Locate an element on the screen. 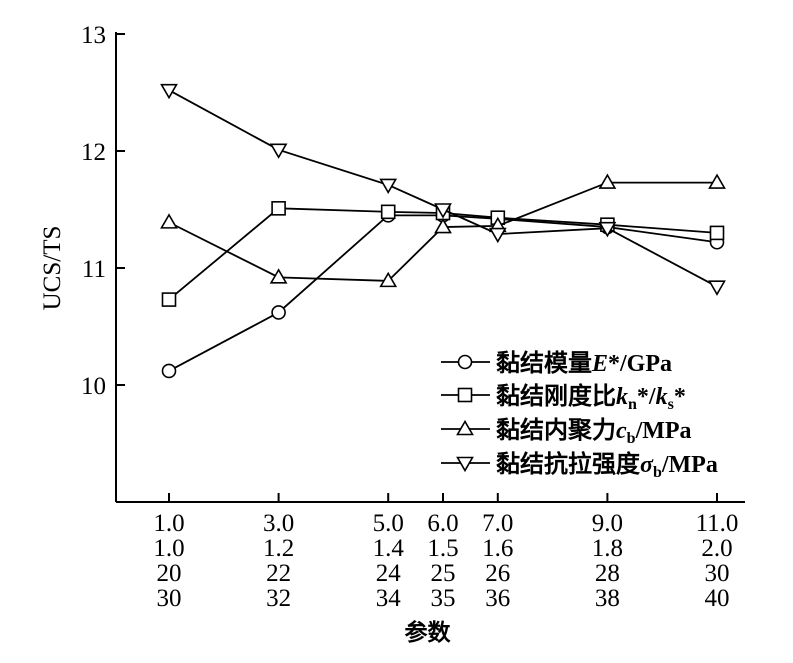 This screenshot has height=663, width=793. x-tick-label: 1.6 is located at coordinates (497, 548).